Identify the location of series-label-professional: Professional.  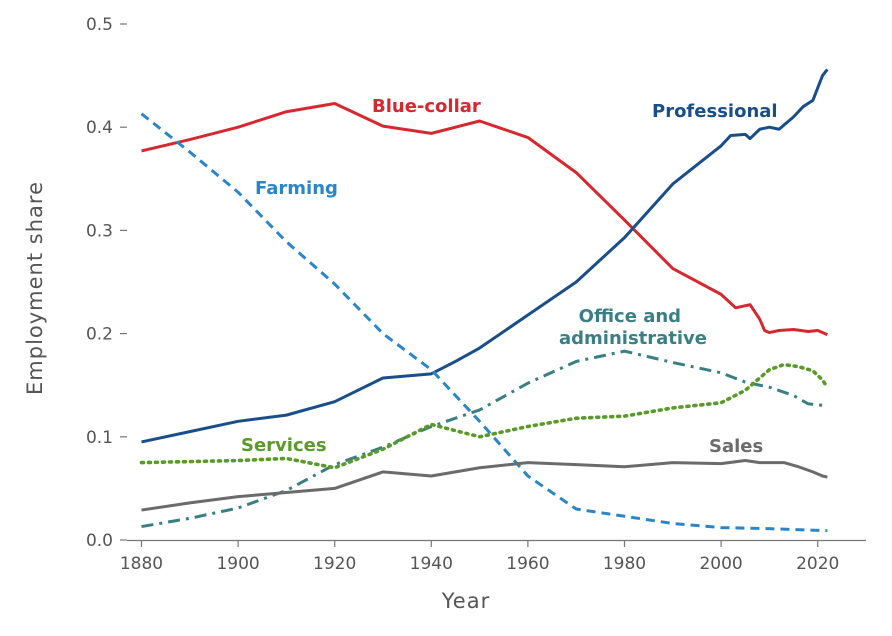
(715, 111).